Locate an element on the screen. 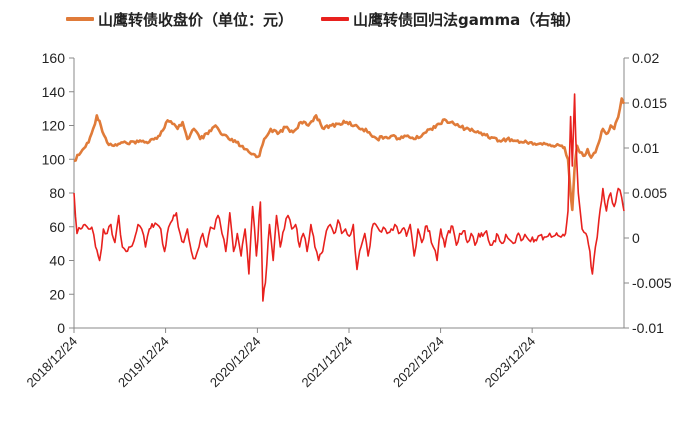 The width and height of the screenshot is (693, 429). left-y-tick-label: 140 is located at coordinates (54, 92).